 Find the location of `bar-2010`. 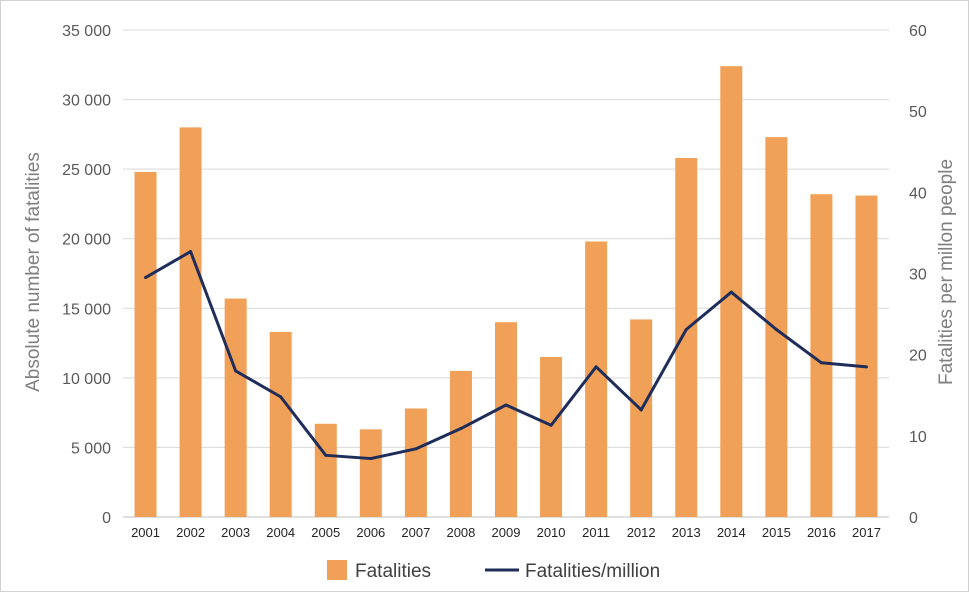

bar-2010 is located at coordinates (551, 436).